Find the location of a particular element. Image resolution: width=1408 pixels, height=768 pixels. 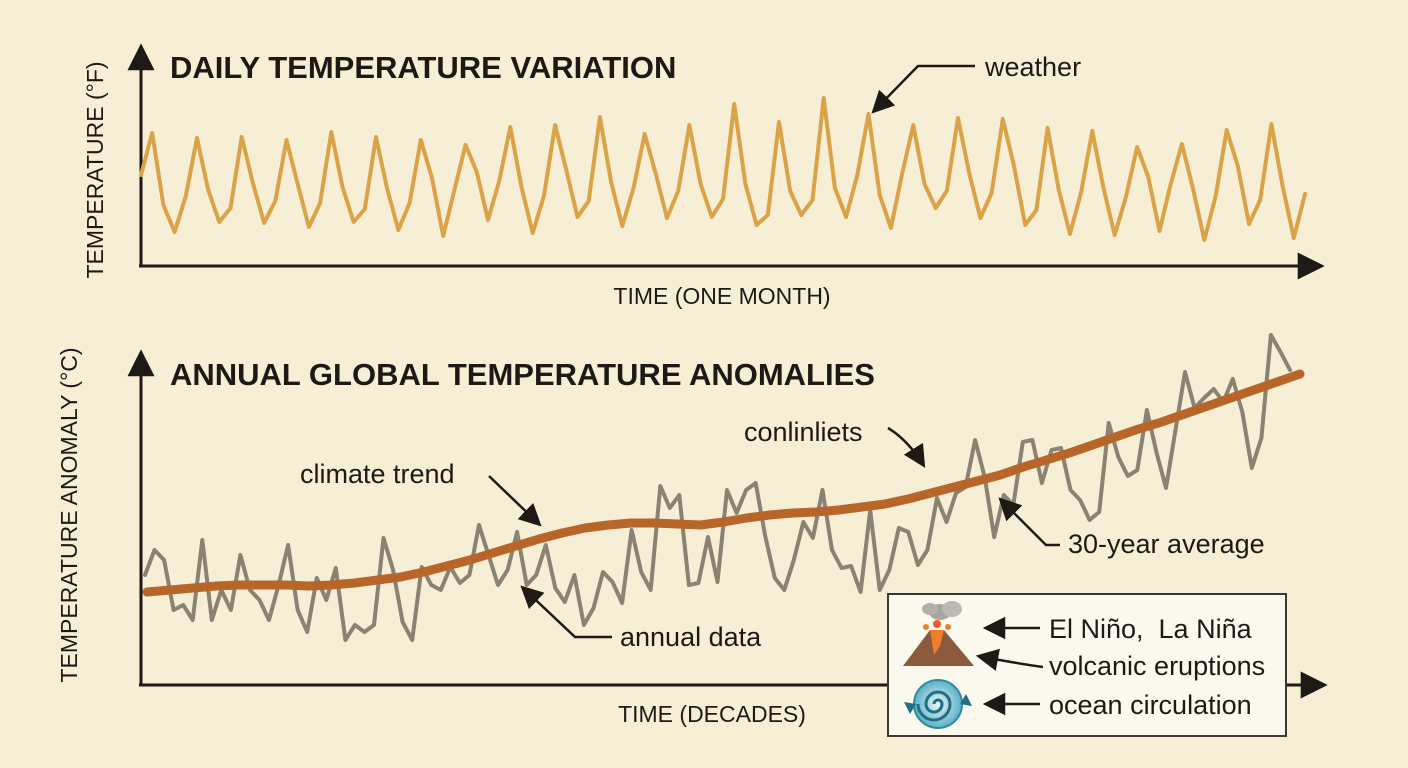

daily-x-axis-label: TIME (ONE MONTH) is located at coordinates (721, 296).